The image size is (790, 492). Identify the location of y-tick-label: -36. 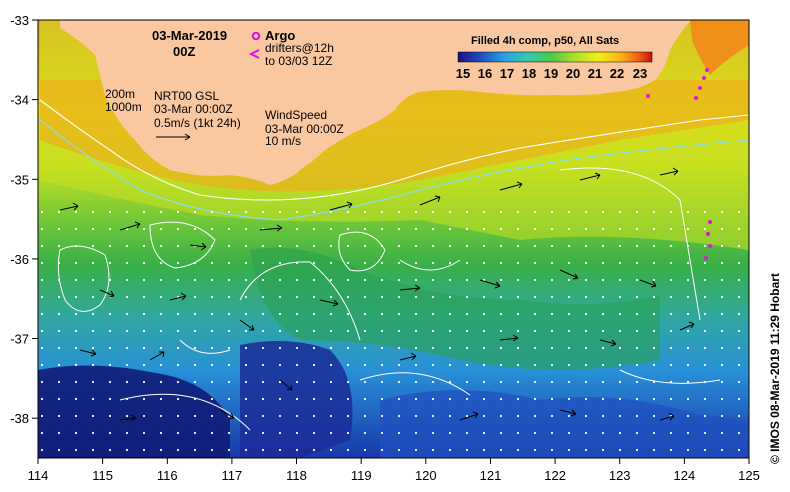
(19, 259).